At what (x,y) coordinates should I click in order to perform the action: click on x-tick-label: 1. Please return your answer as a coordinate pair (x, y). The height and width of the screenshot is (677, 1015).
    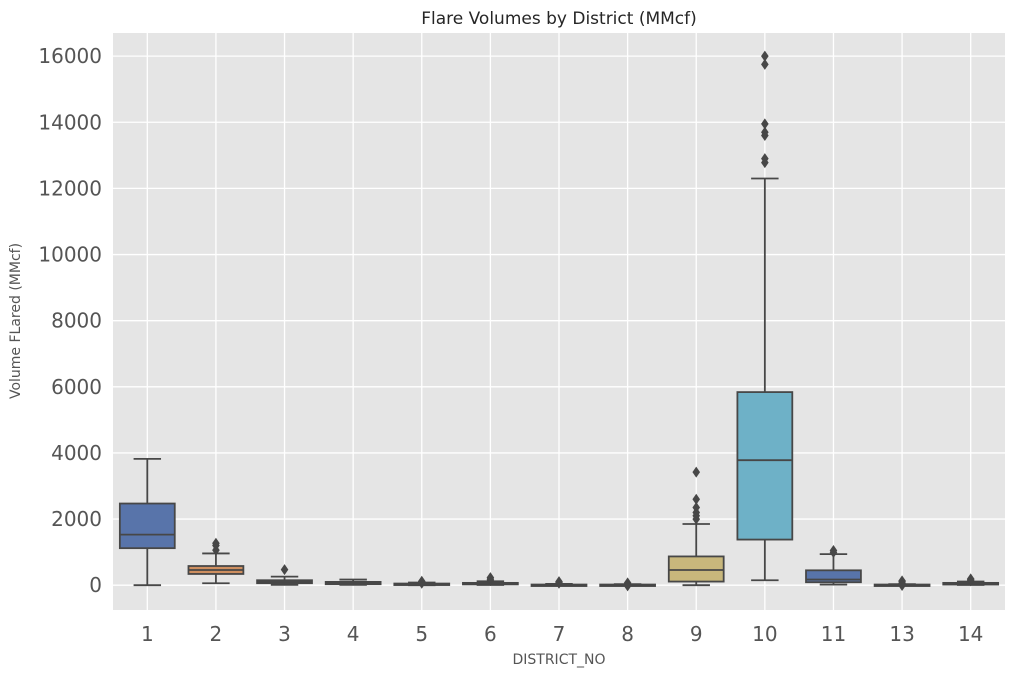
    Looking at the image, I should click on (147, 634).